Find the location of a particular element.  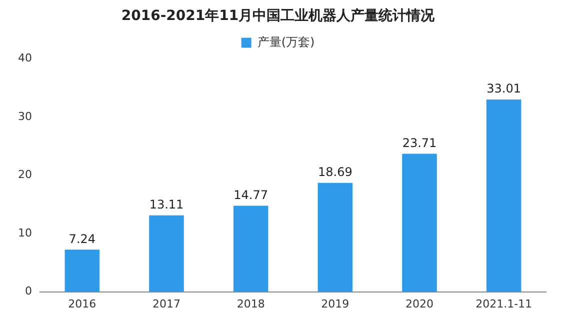

x-tick-label: 2020 is located at coordinates (420, 303).